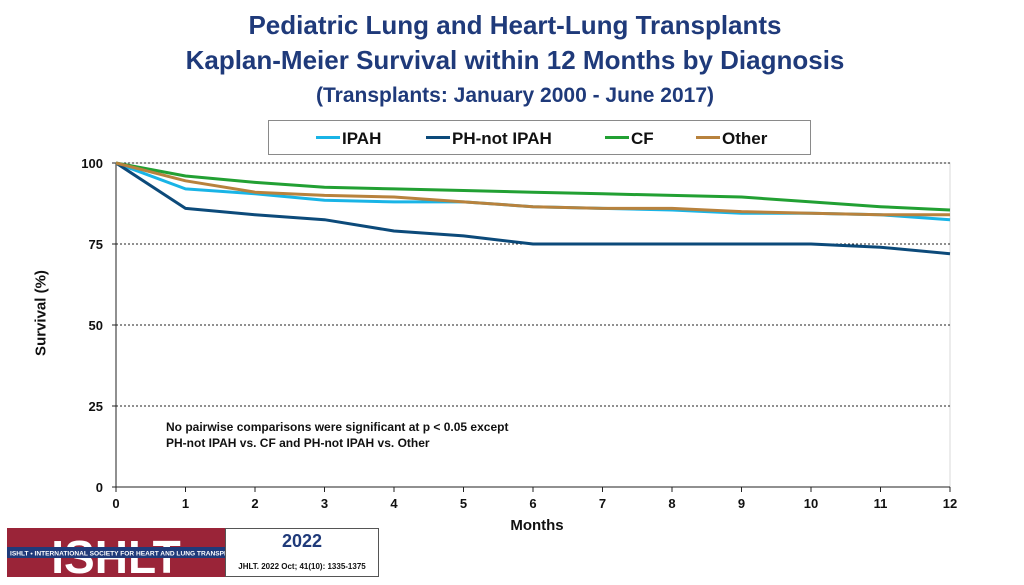  I want to click on legend-item-cf: CF, so click(629, 139).